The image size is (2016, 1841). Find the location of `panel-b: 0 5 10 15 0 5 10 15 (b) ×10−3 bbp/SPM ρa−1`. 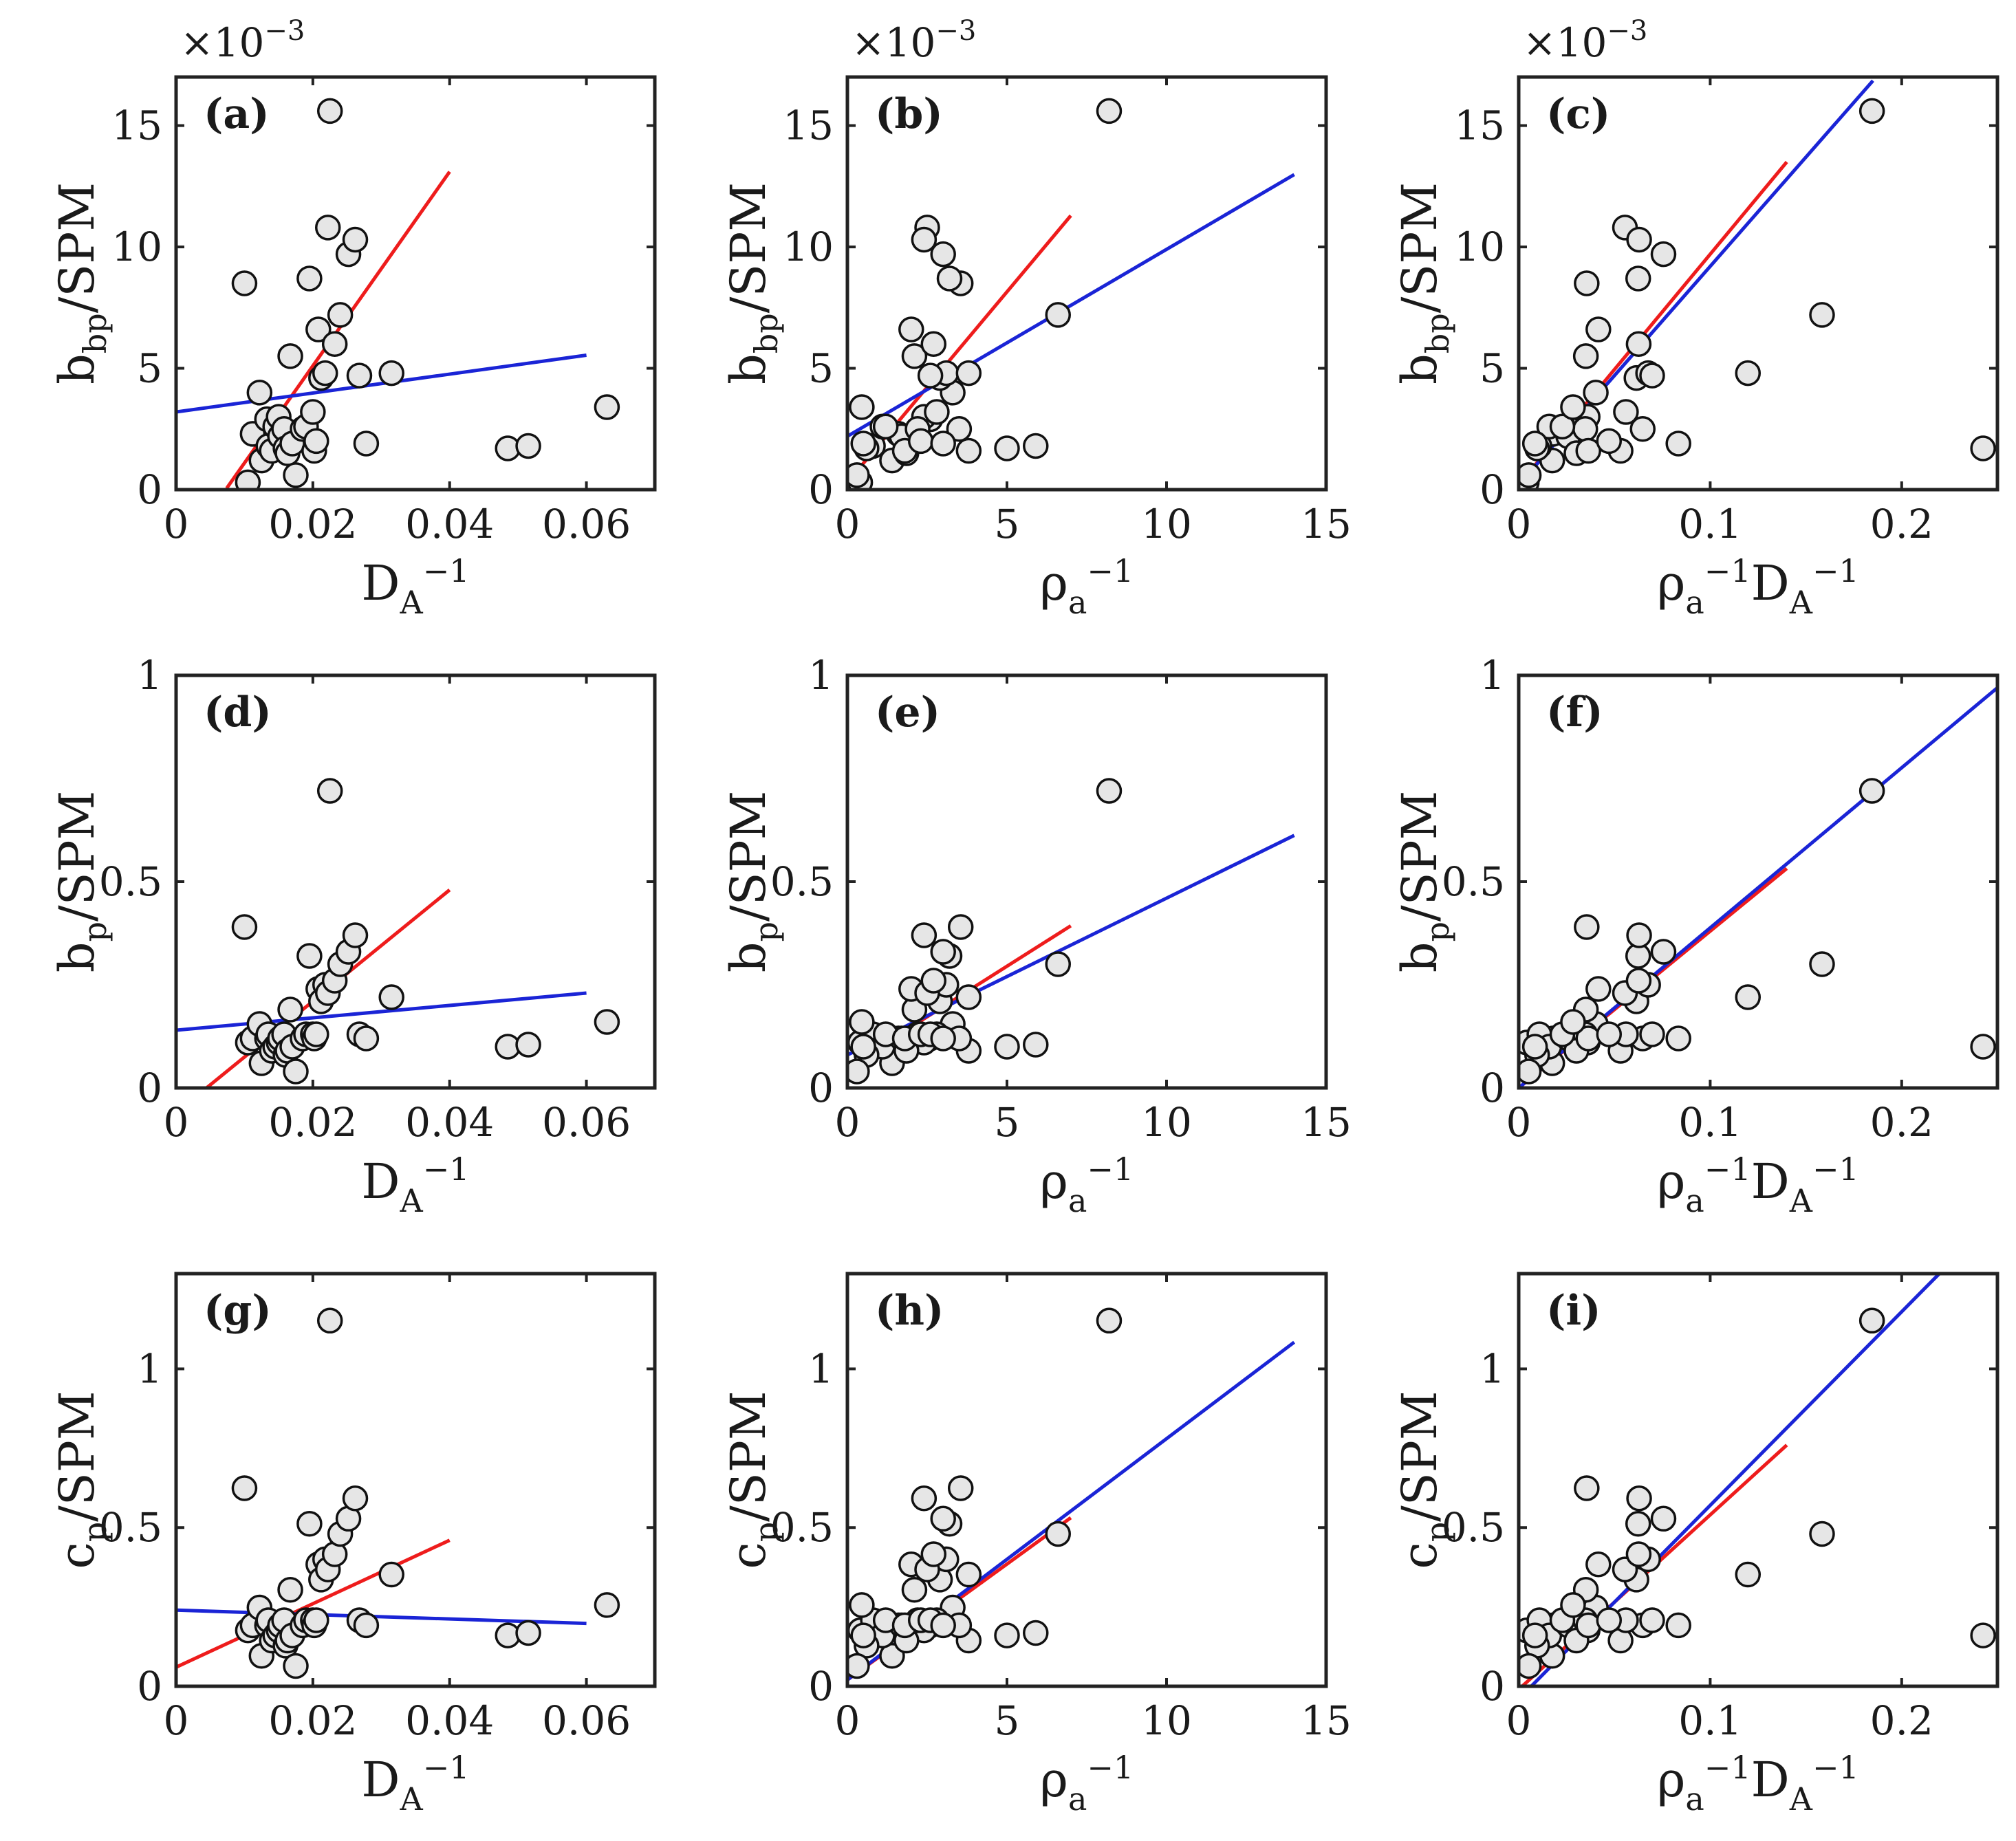

panel-b: 0 5 10 15 0 5 10 15 (b) ×10−3 bbp/SPM ρa−1 is located at coordinates (1036, 318).